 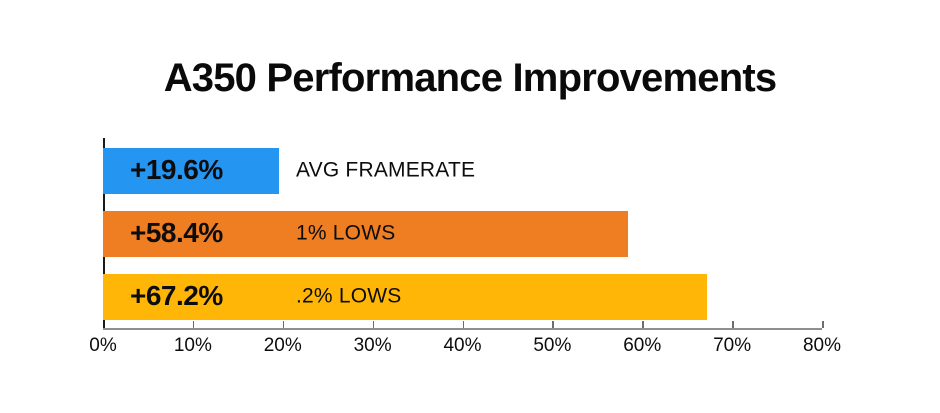 What do you see at coordinates (462, 329) in the screenshot?
I see `x-axis-line` at bounding box center [462, 329].